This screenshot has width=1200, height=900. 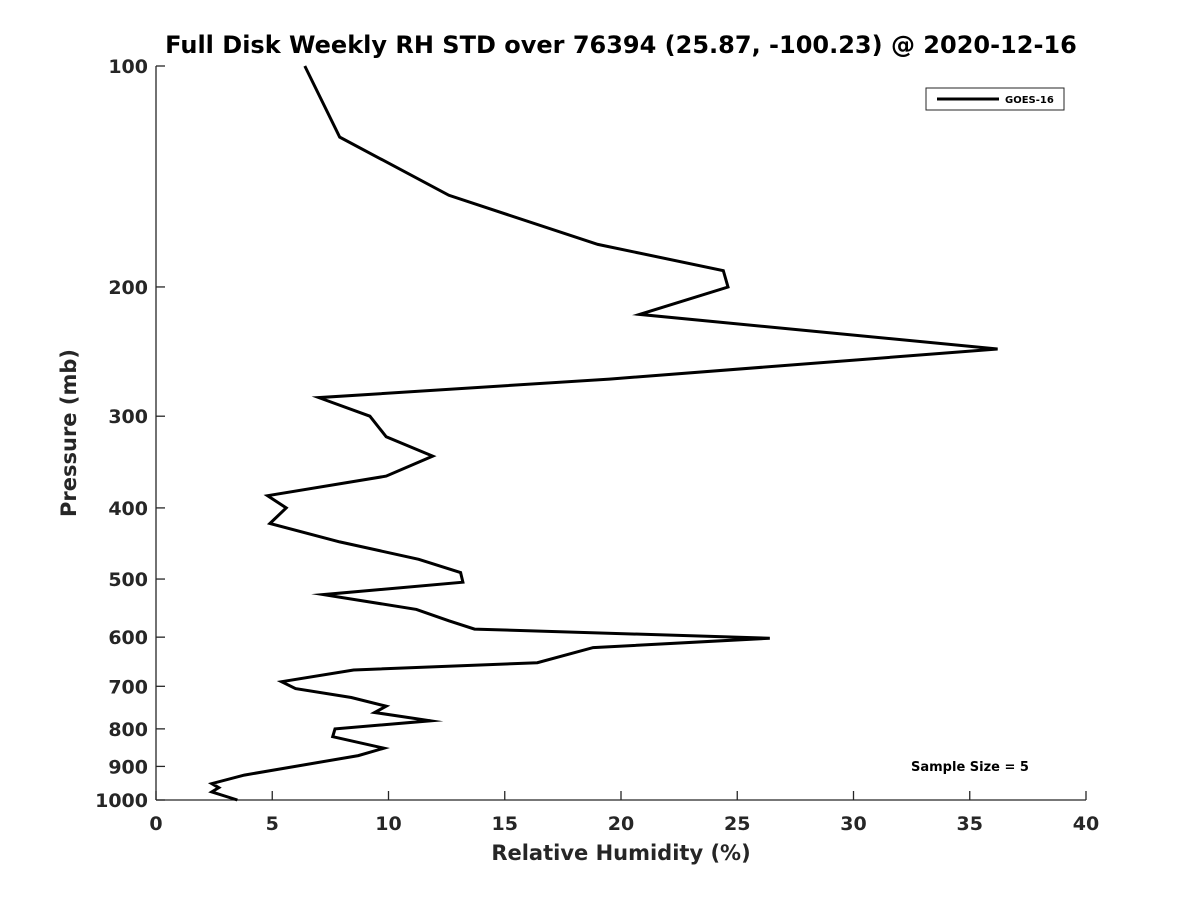 I want to click on sample-size-annotation: Sample Size = 5, so click(x=970, y=767).